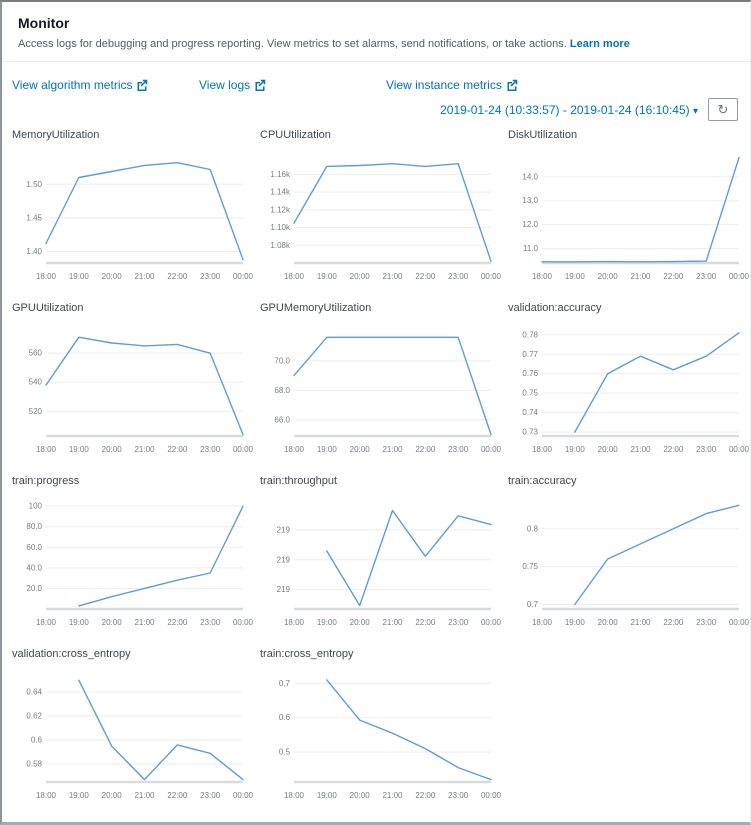 This screenshot has height=825, width=751. What do you see at coordinates (34, 692) in the screenshot?
I see `svg-text: 0.64` at bounding box center [34, 692].